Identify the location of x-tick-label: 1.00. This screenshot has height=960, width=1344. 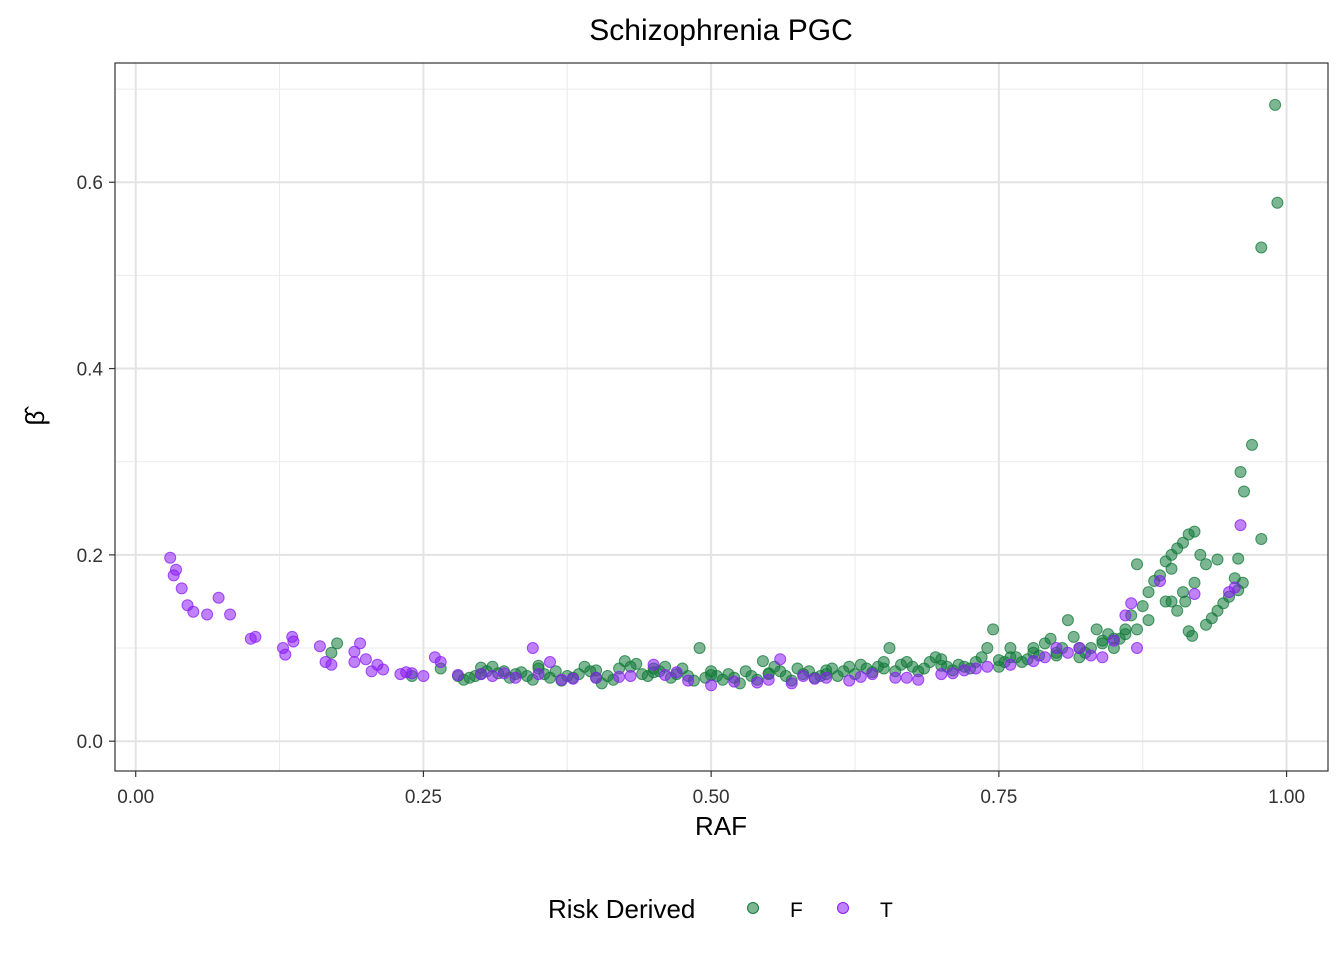
(1286, 797).